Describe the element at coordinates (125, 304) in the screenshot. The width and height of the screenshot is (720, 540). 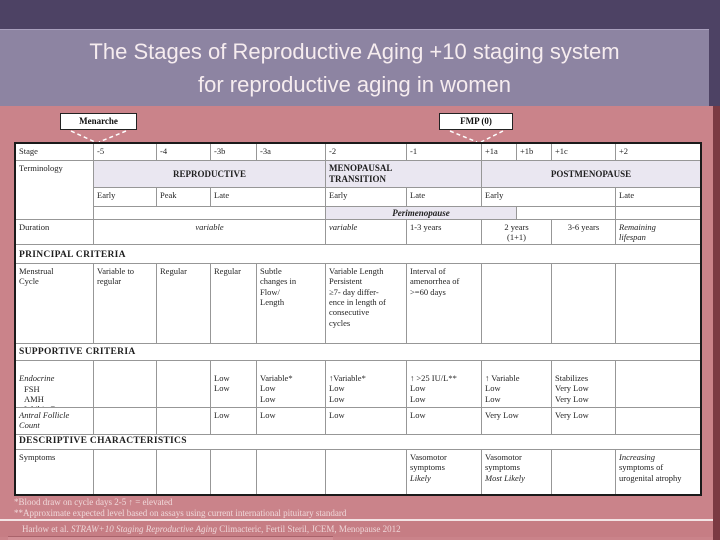
I see `menstrual-minus5: Variable to regular` at that location.